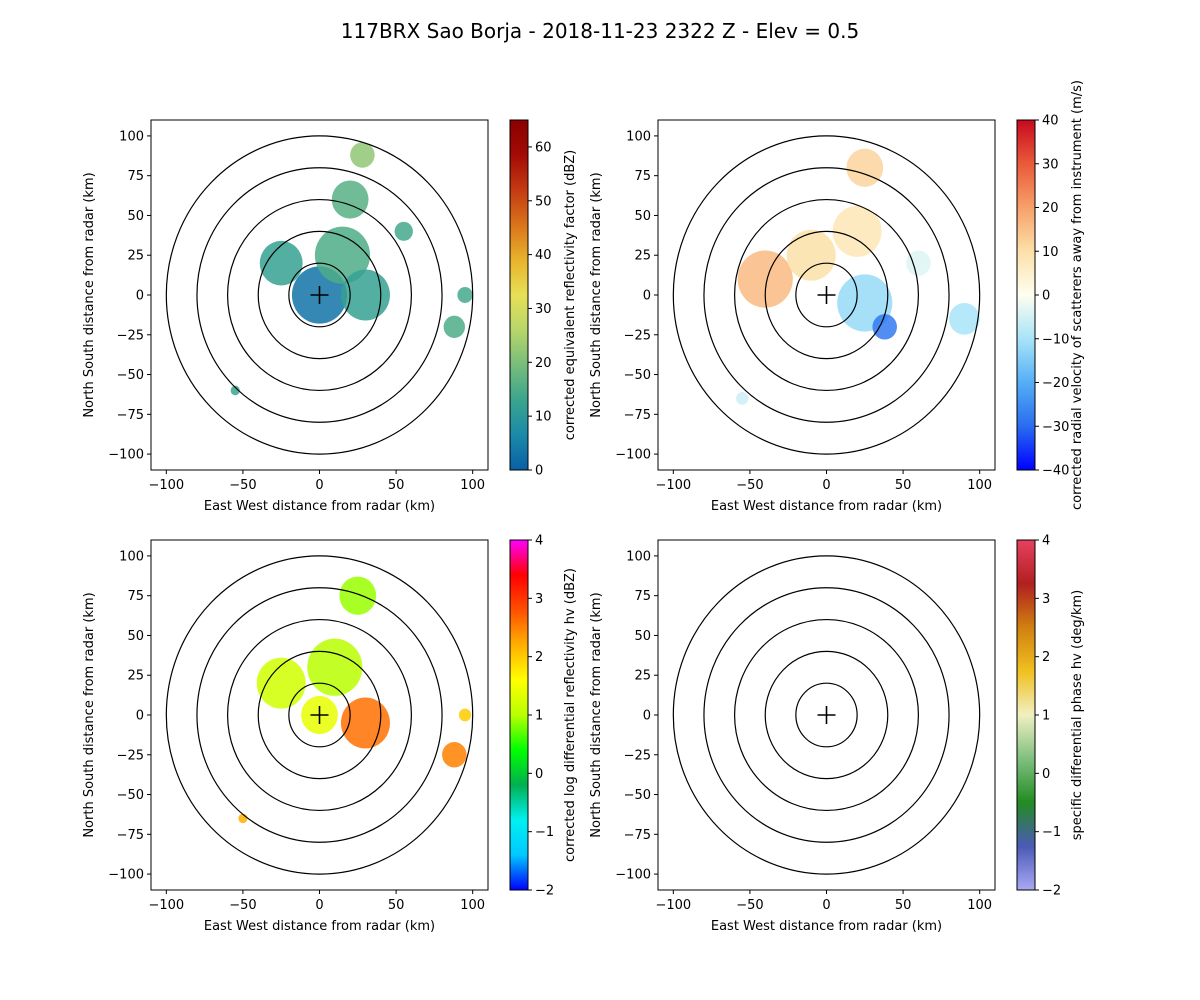  I want to click on y-tick-label: 50, so click(642, 636).